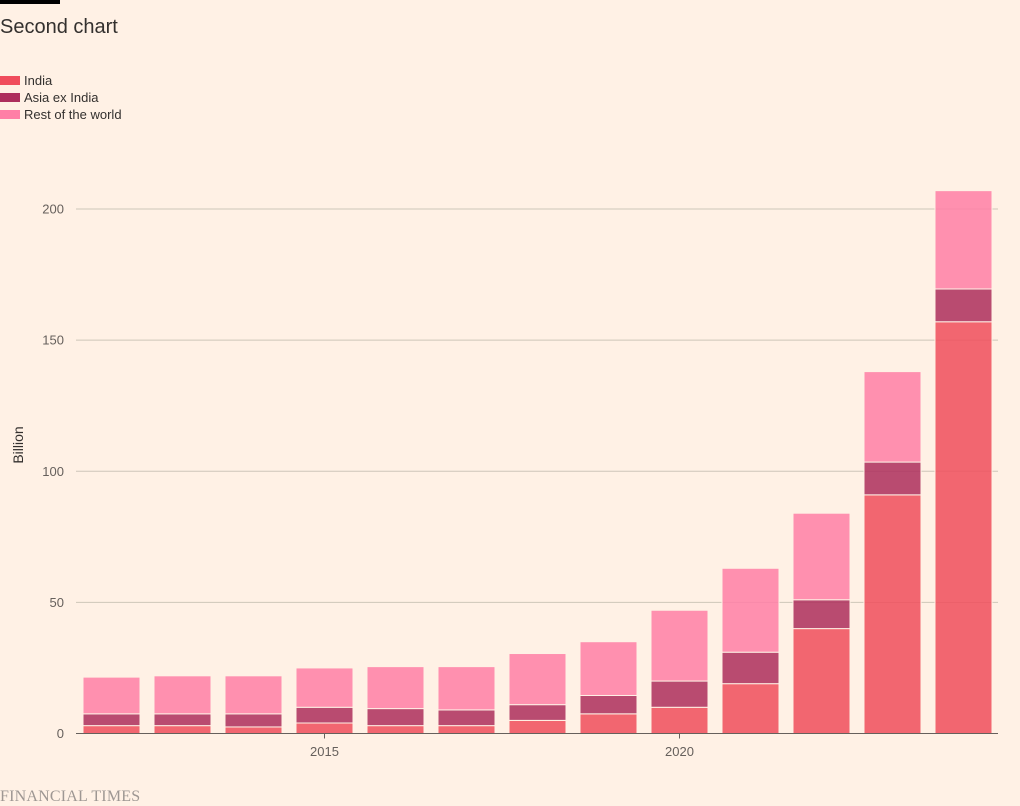 This screenshot has width=1020, height=806. I want to click on bar-rest-of-world-2016, so click(395, 688).